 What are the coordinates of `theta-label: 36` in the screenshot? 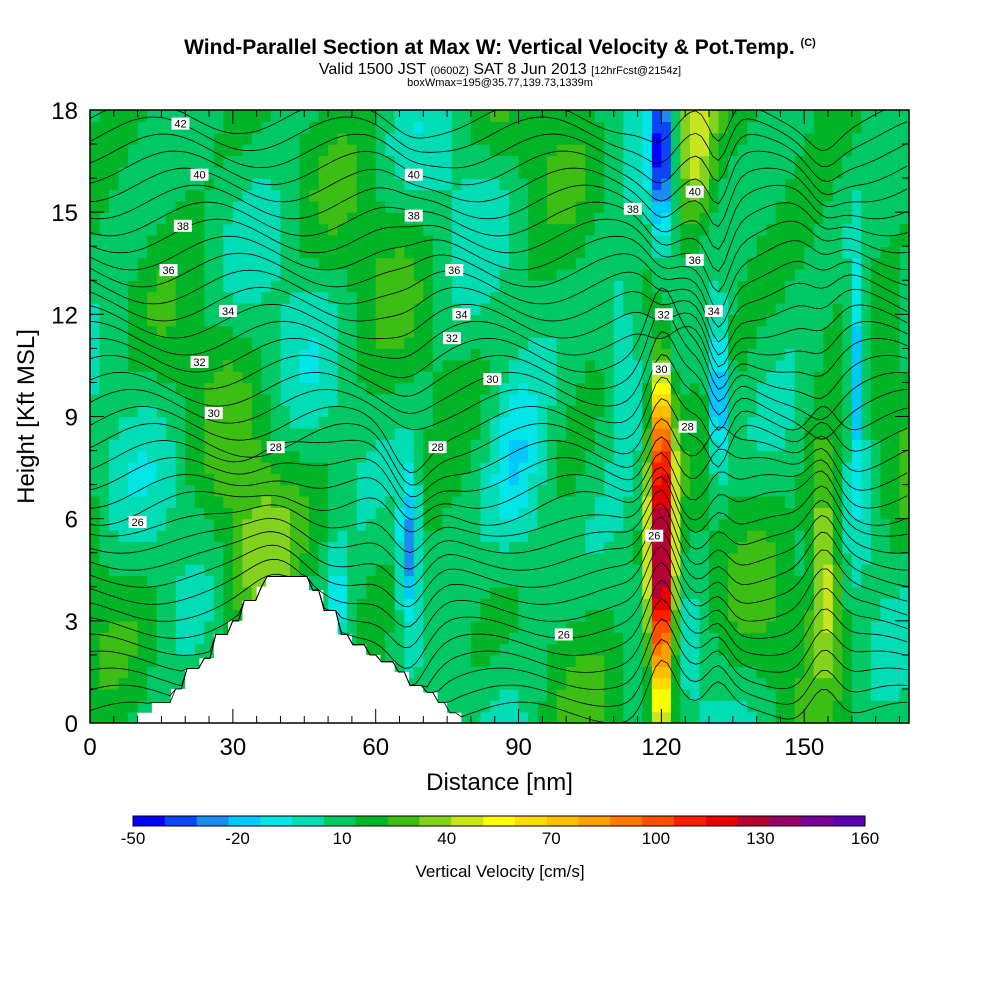 It's located at (694, 260).